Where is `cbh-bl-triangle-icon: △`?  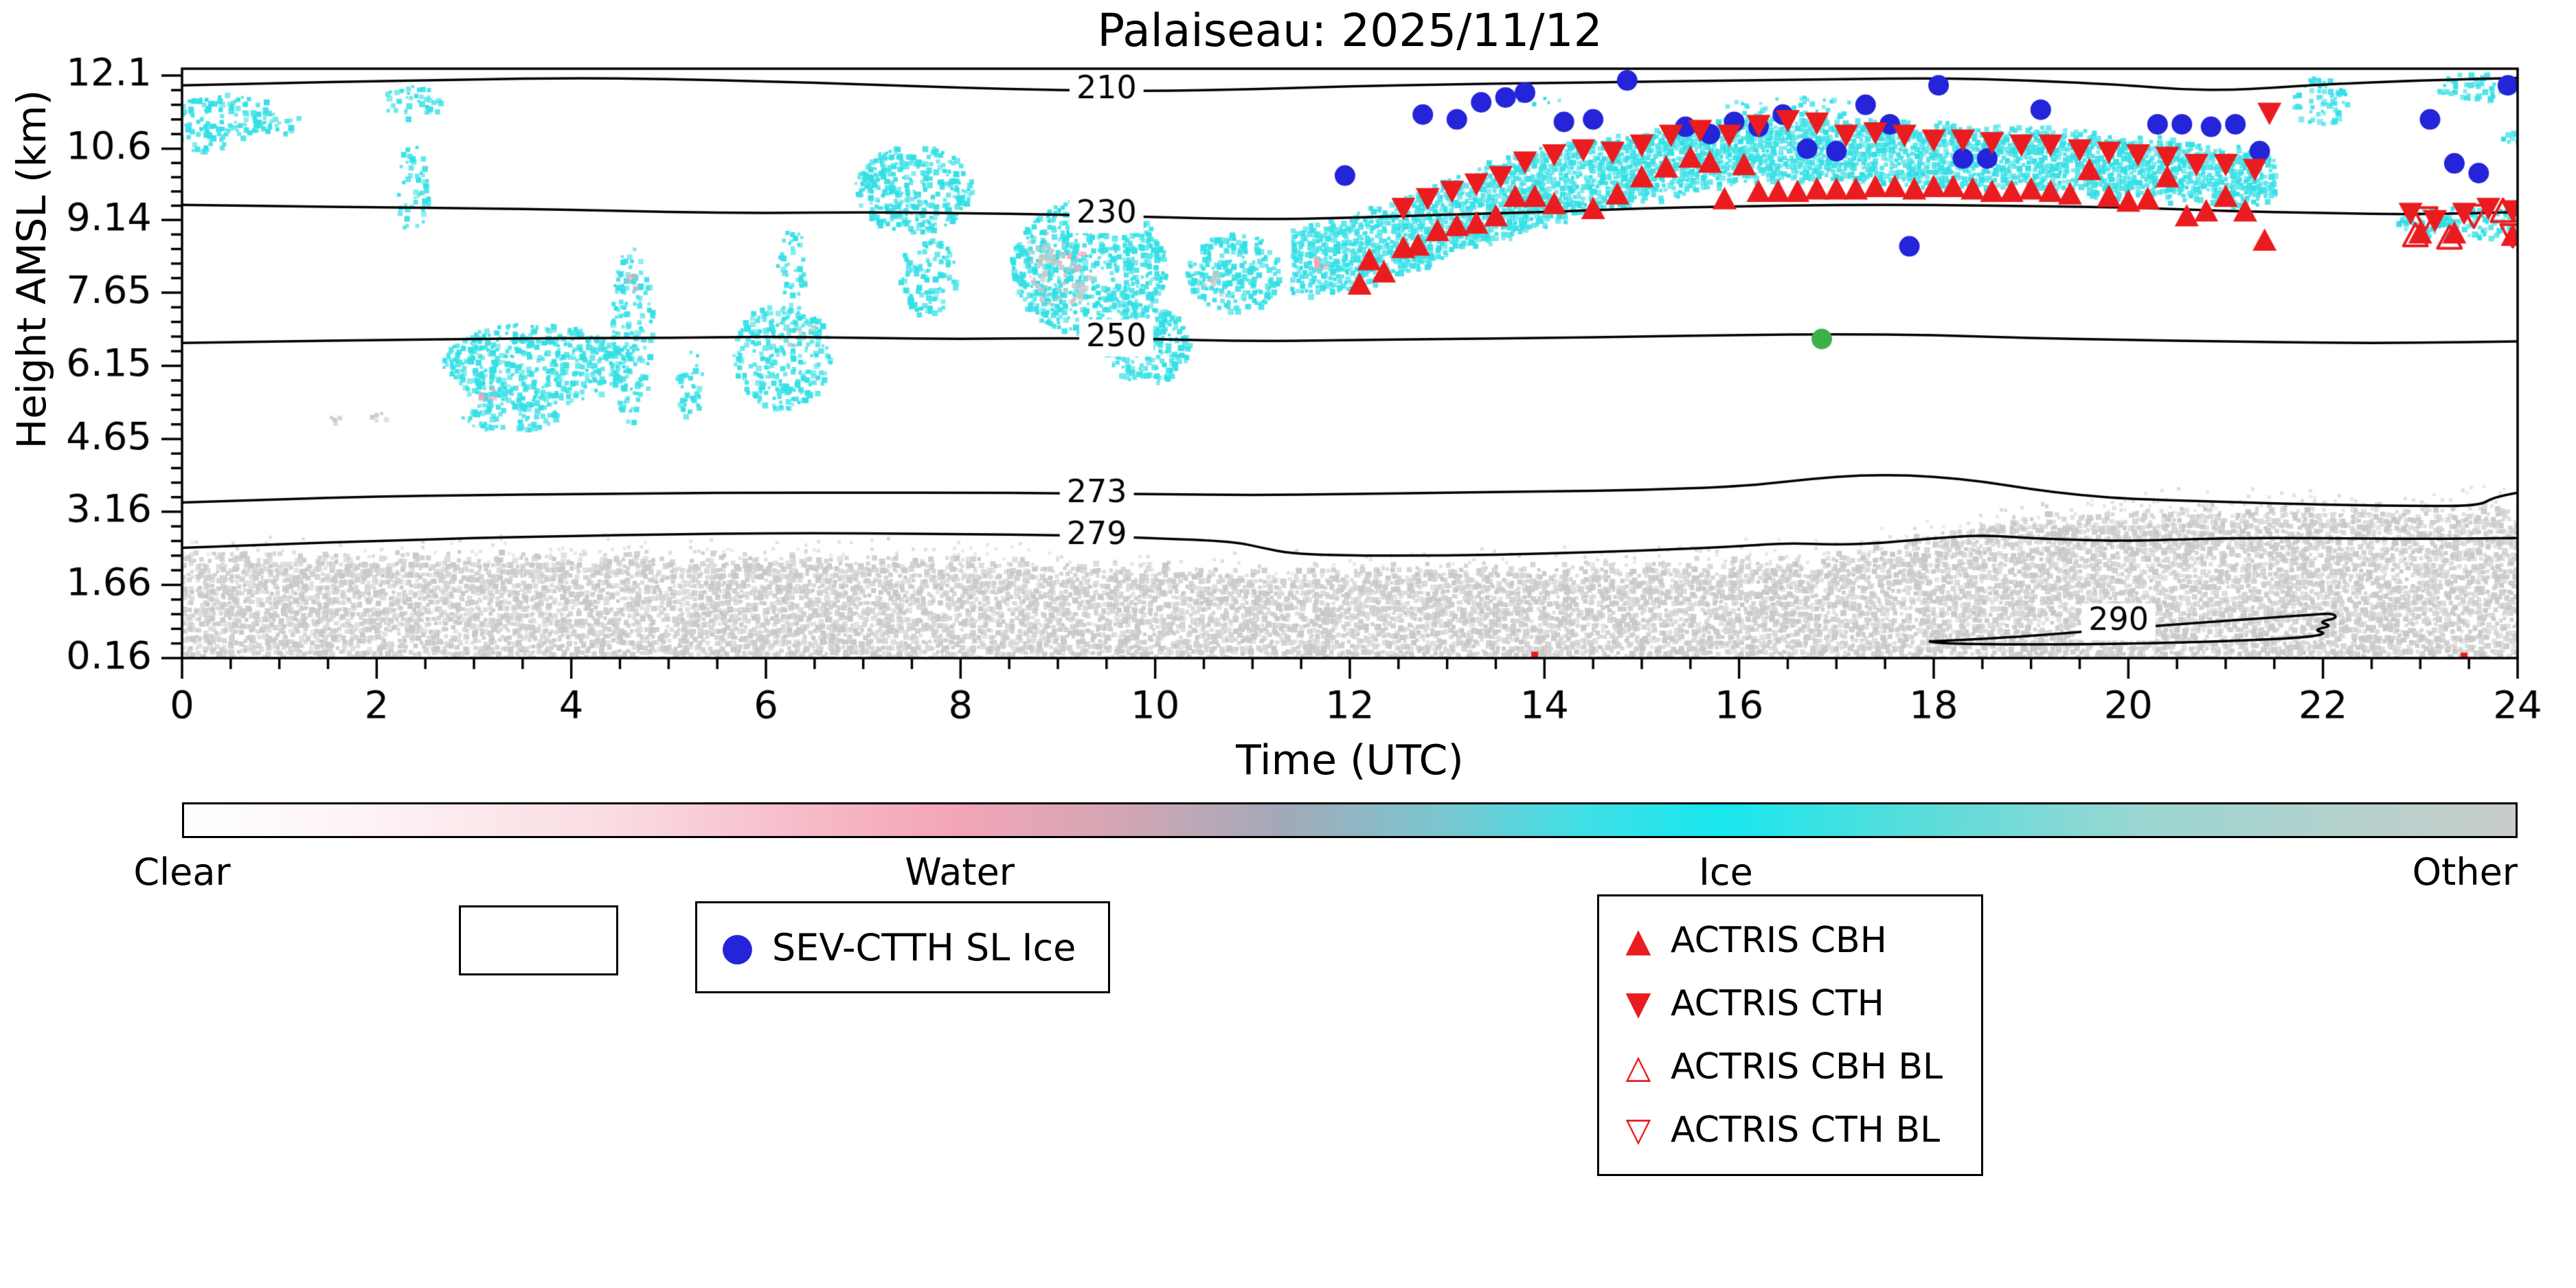 cbh-bl-triangle-icon: △ is located at coordinates (1638, 1067).